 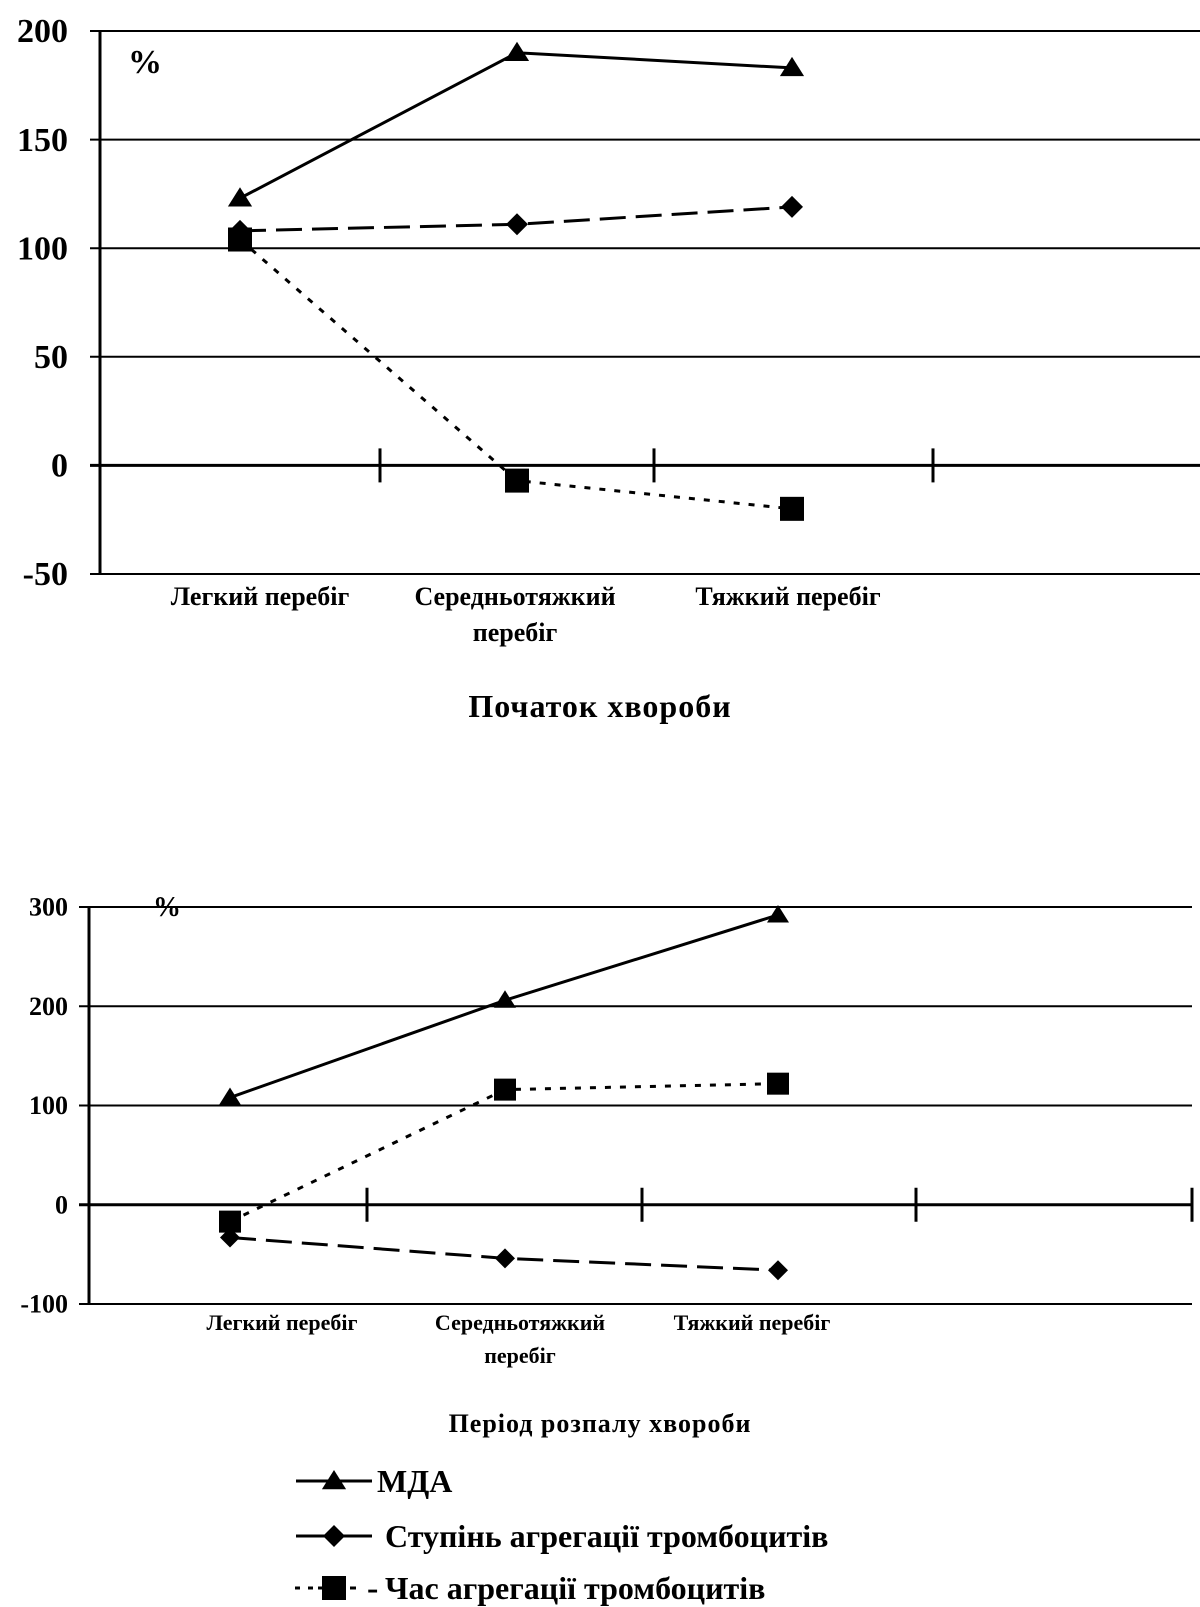 What do you see at coordinates (44, 1304) in the screenshot?
I see `y-tick-label: -100` at bounding box center [44, 1304].